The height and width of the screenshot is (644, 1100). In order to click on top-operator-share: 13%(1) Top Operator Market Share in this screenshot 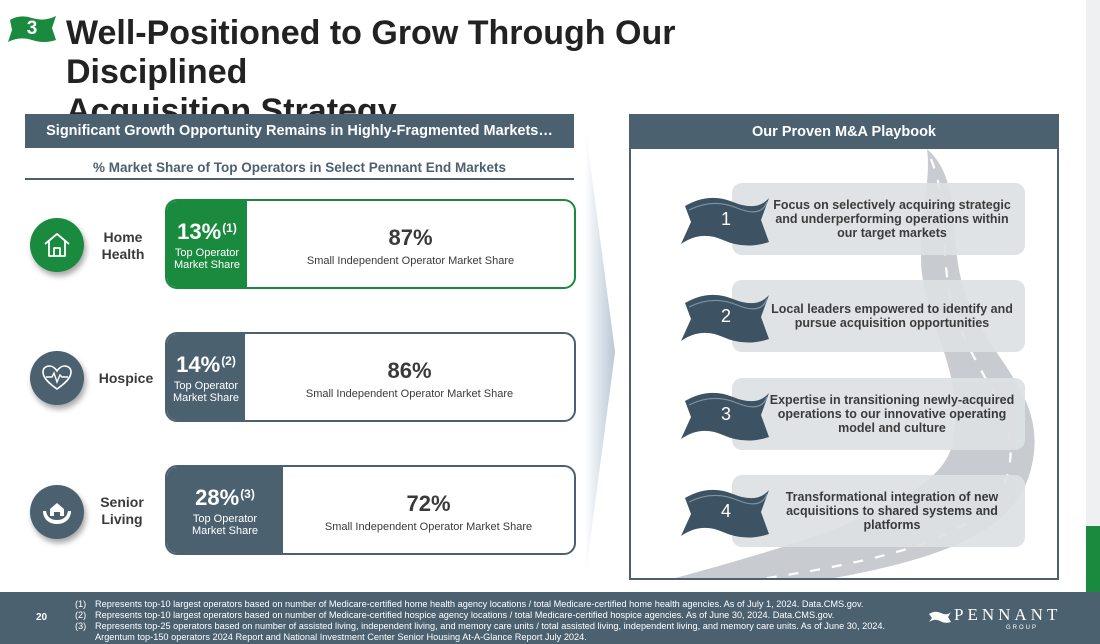, I will do `click(207, 244)`.